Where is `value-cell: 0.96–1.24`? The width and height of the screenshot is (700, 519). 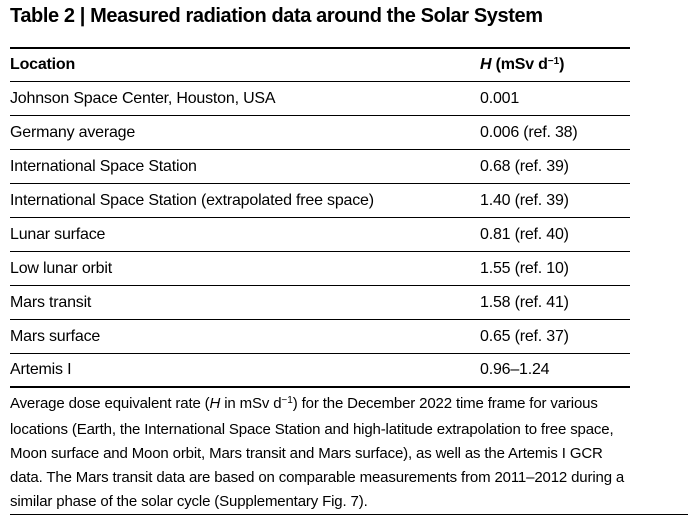 value-cell: 0.96–1.24 is located at coordinates (515, 369).